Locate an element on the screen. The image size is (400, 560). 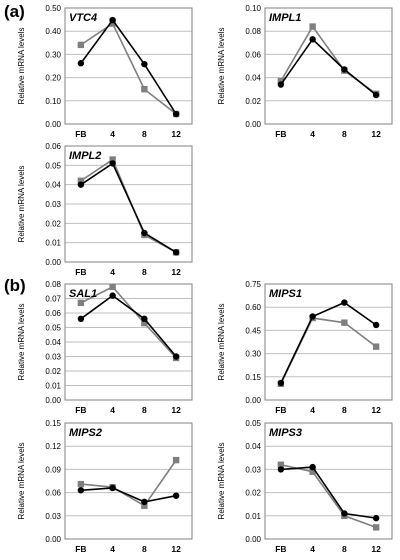
y-tick-label: 0.60 is located at coordinates (253, 307).